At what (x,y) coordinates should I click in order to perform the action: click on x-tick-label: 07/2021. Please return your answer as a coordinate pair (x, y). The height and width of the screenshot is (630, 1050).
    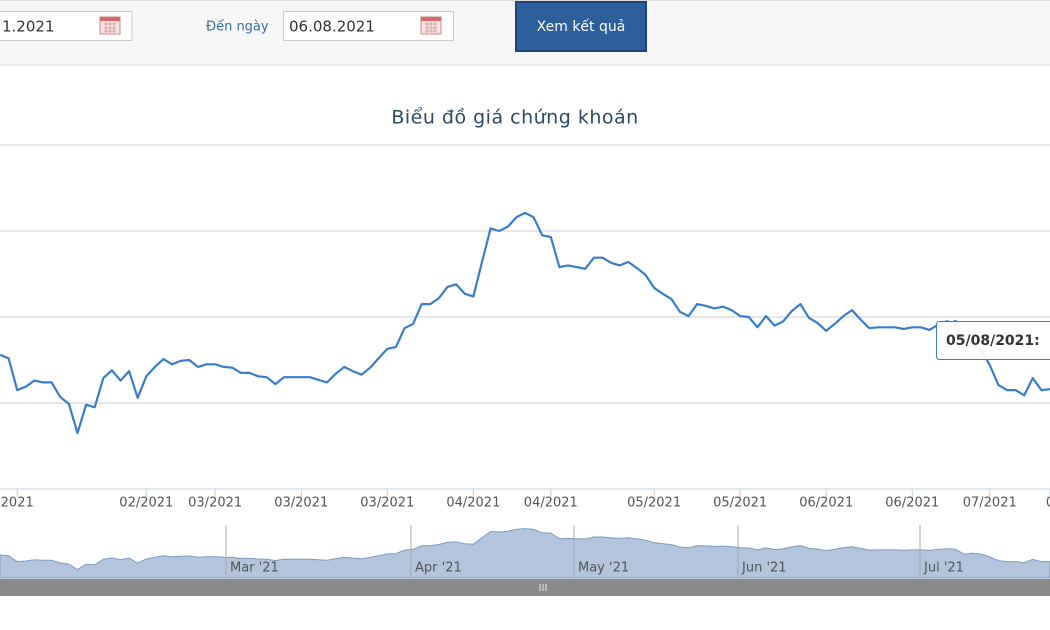
    Looking at the image, I should click on (990, 503).